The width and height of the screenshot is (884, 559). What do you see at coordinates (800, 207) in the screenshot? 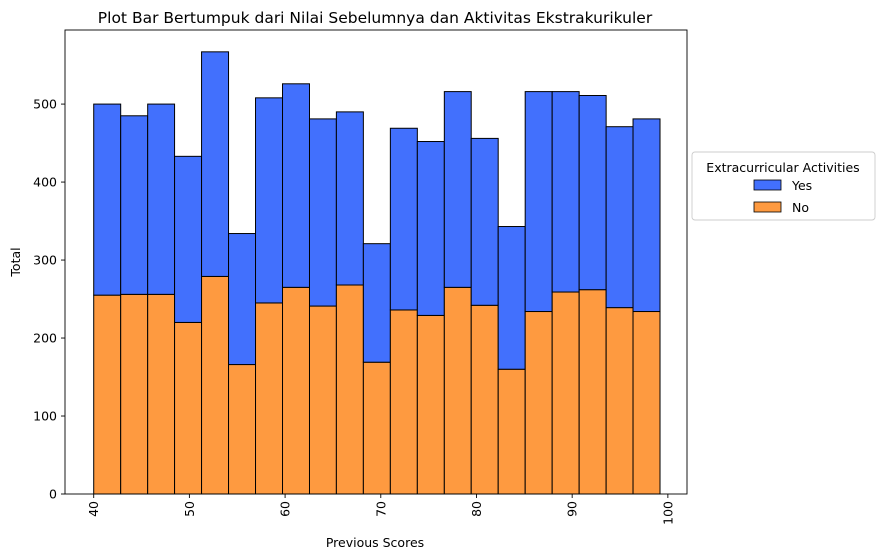
I see `legend-label-no: No` at bounding box center [800, 207].